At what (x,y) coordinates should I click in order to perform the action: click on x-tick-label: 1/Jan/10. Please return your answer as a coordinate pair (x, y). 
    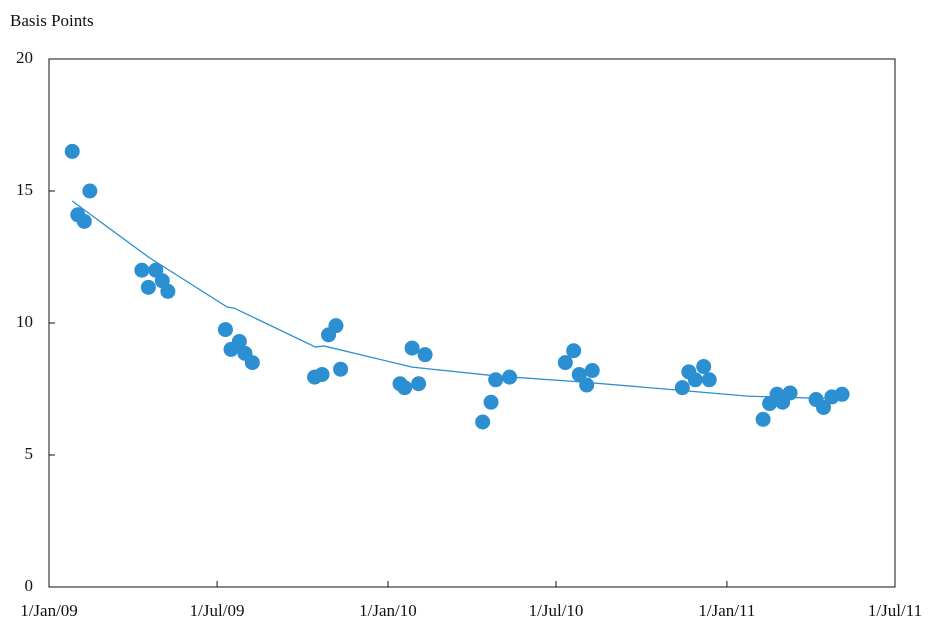
    Looking at the image, I should click on (388, 610).